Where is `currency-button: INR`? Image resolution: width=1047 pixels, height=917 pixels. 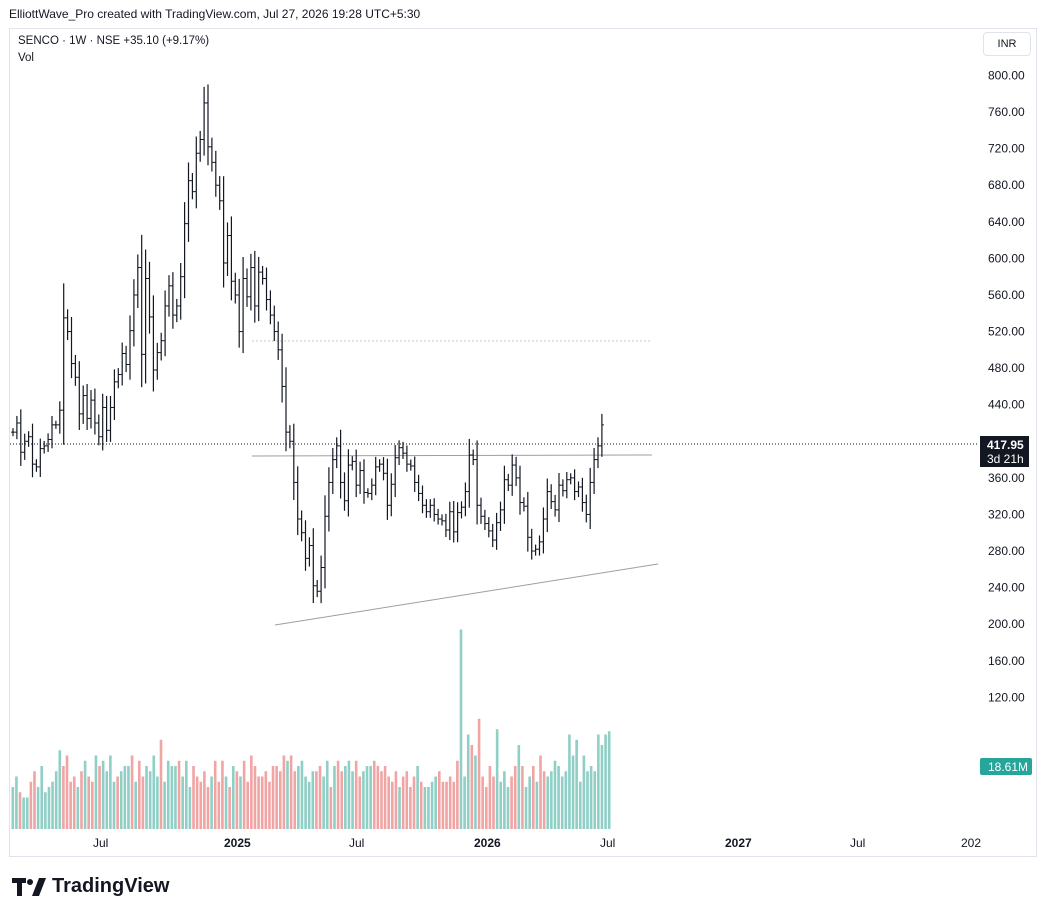
currency-button: INR is located at coordinates (1007, 44).